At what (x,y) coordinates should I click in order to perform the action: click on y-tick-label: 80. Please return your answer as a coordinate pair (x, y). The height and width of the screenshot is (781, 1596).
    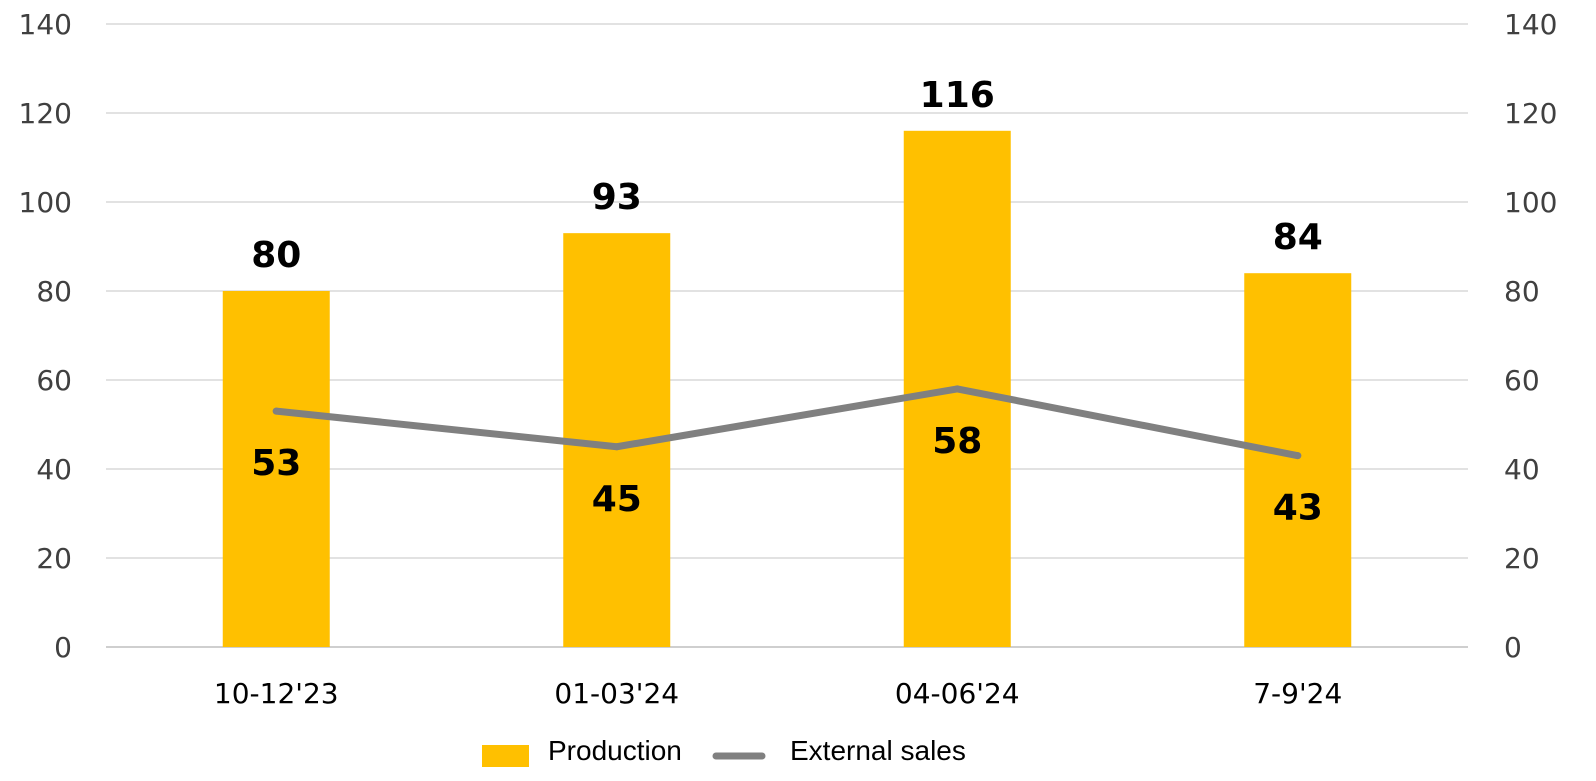
    Looking at the image, I should click on (54, 291).